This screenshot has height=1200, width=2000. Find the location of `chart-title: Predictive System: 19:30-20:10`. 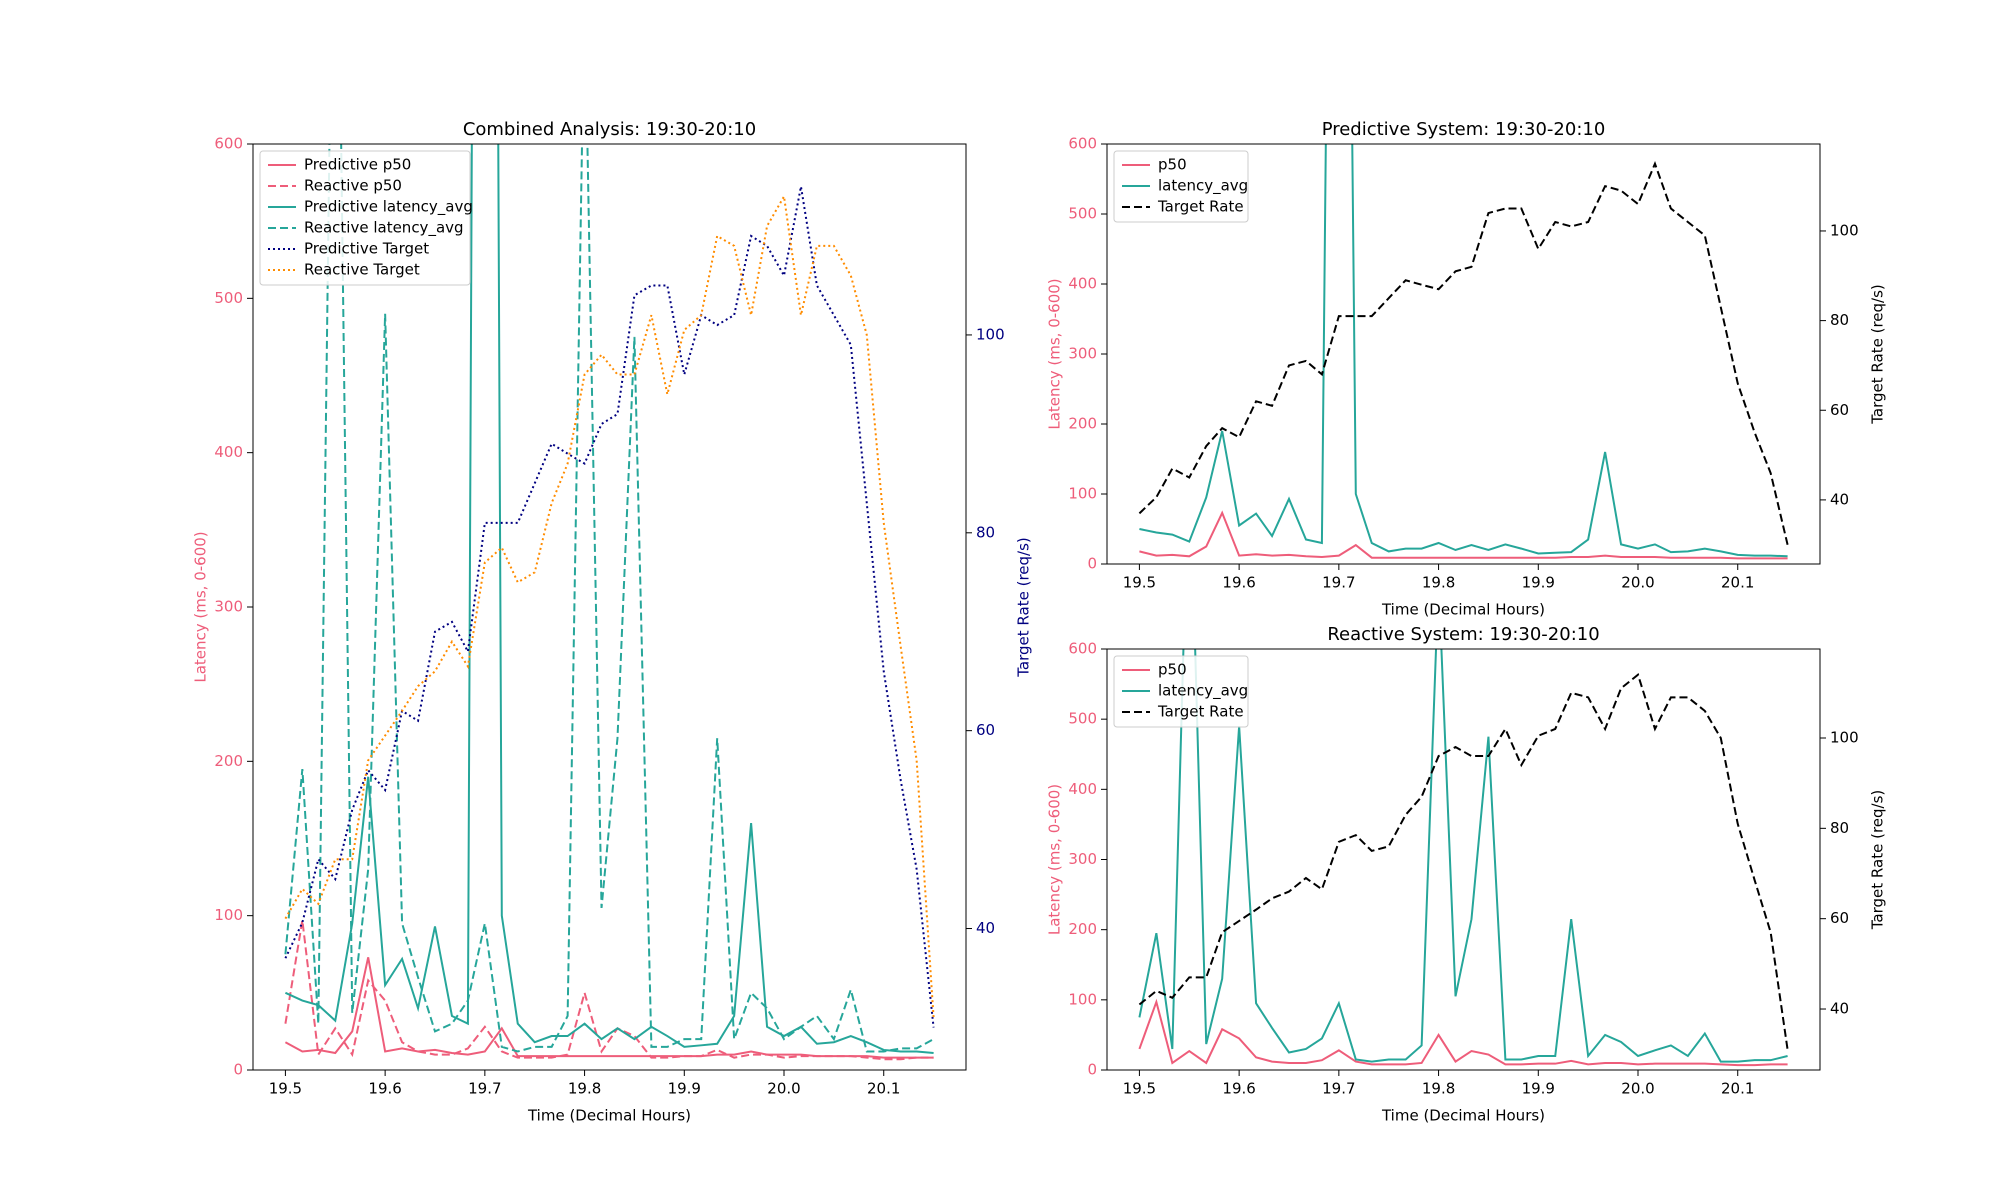

chart-title: Predictive System: 19:30-20:10 is located at coordinates (1464, 129).